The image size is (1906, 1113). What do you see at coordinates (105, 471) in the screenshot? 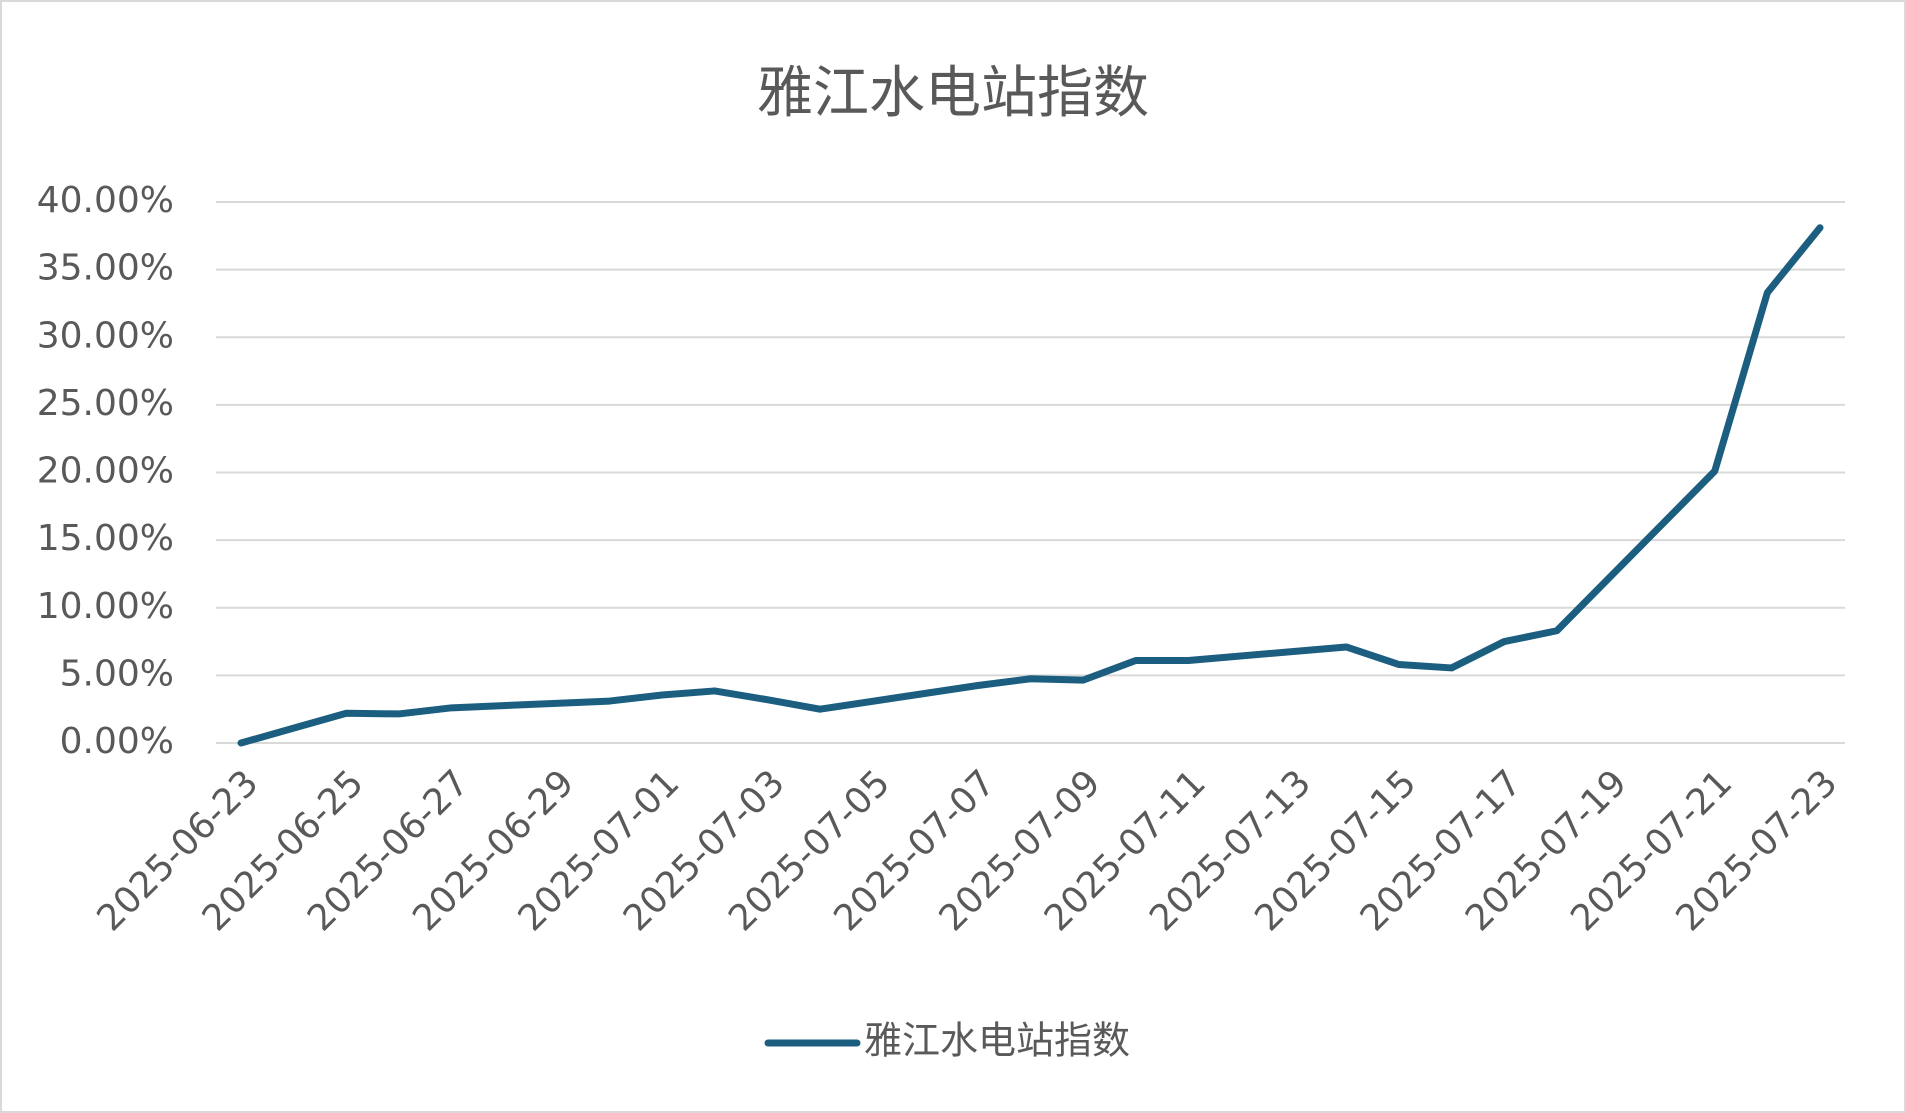
I see `y-tick-label: 20.00%` at bounding box center [105, 471].